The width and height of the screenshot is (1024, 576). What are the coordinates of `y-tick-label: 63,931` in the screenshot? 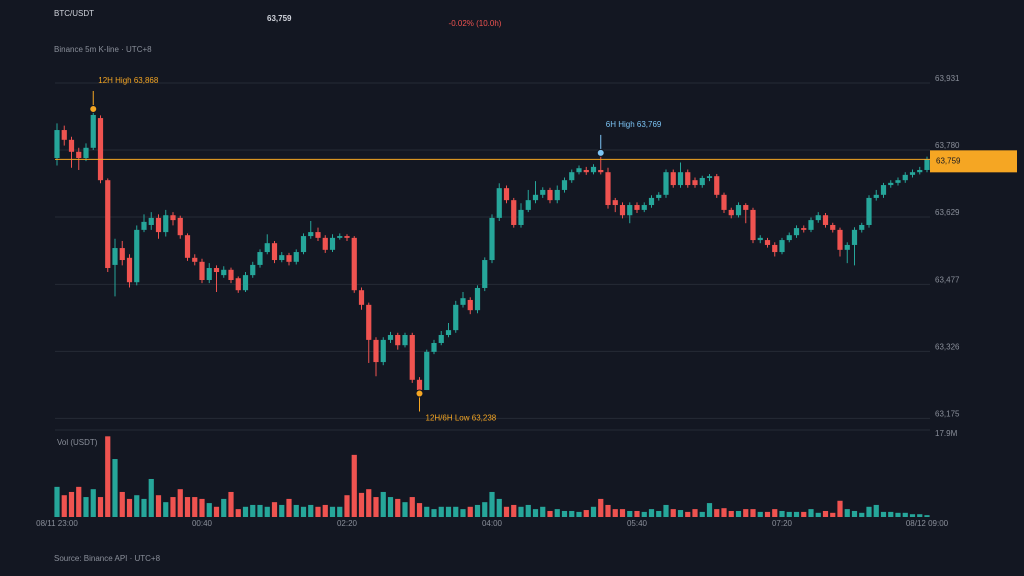 It's located at (947, 78).